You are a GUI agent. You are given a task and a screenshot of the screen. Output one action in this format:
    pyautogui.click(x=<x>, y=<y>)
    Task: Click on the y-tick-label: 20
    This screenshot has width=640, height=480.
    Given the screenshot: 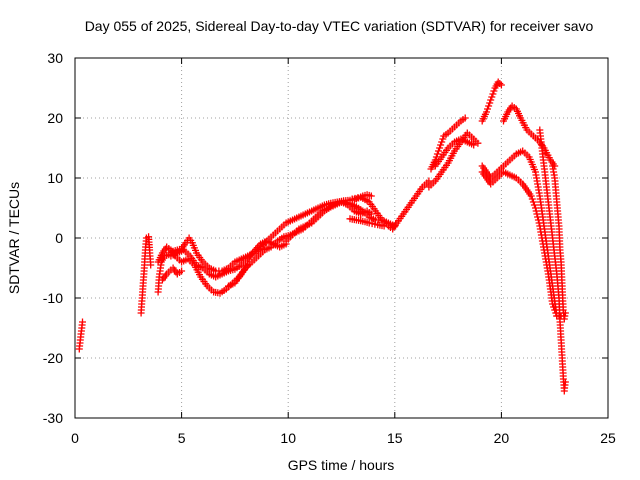 What is the action you would take?
    pyautogui.click(x=55, y=118)
    